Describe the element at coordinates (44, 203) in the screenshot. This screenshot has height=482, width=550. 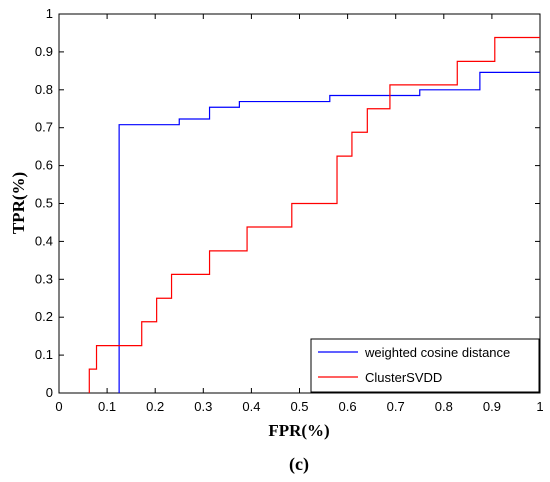
I see `y-tick-label: 0.5` at that location.